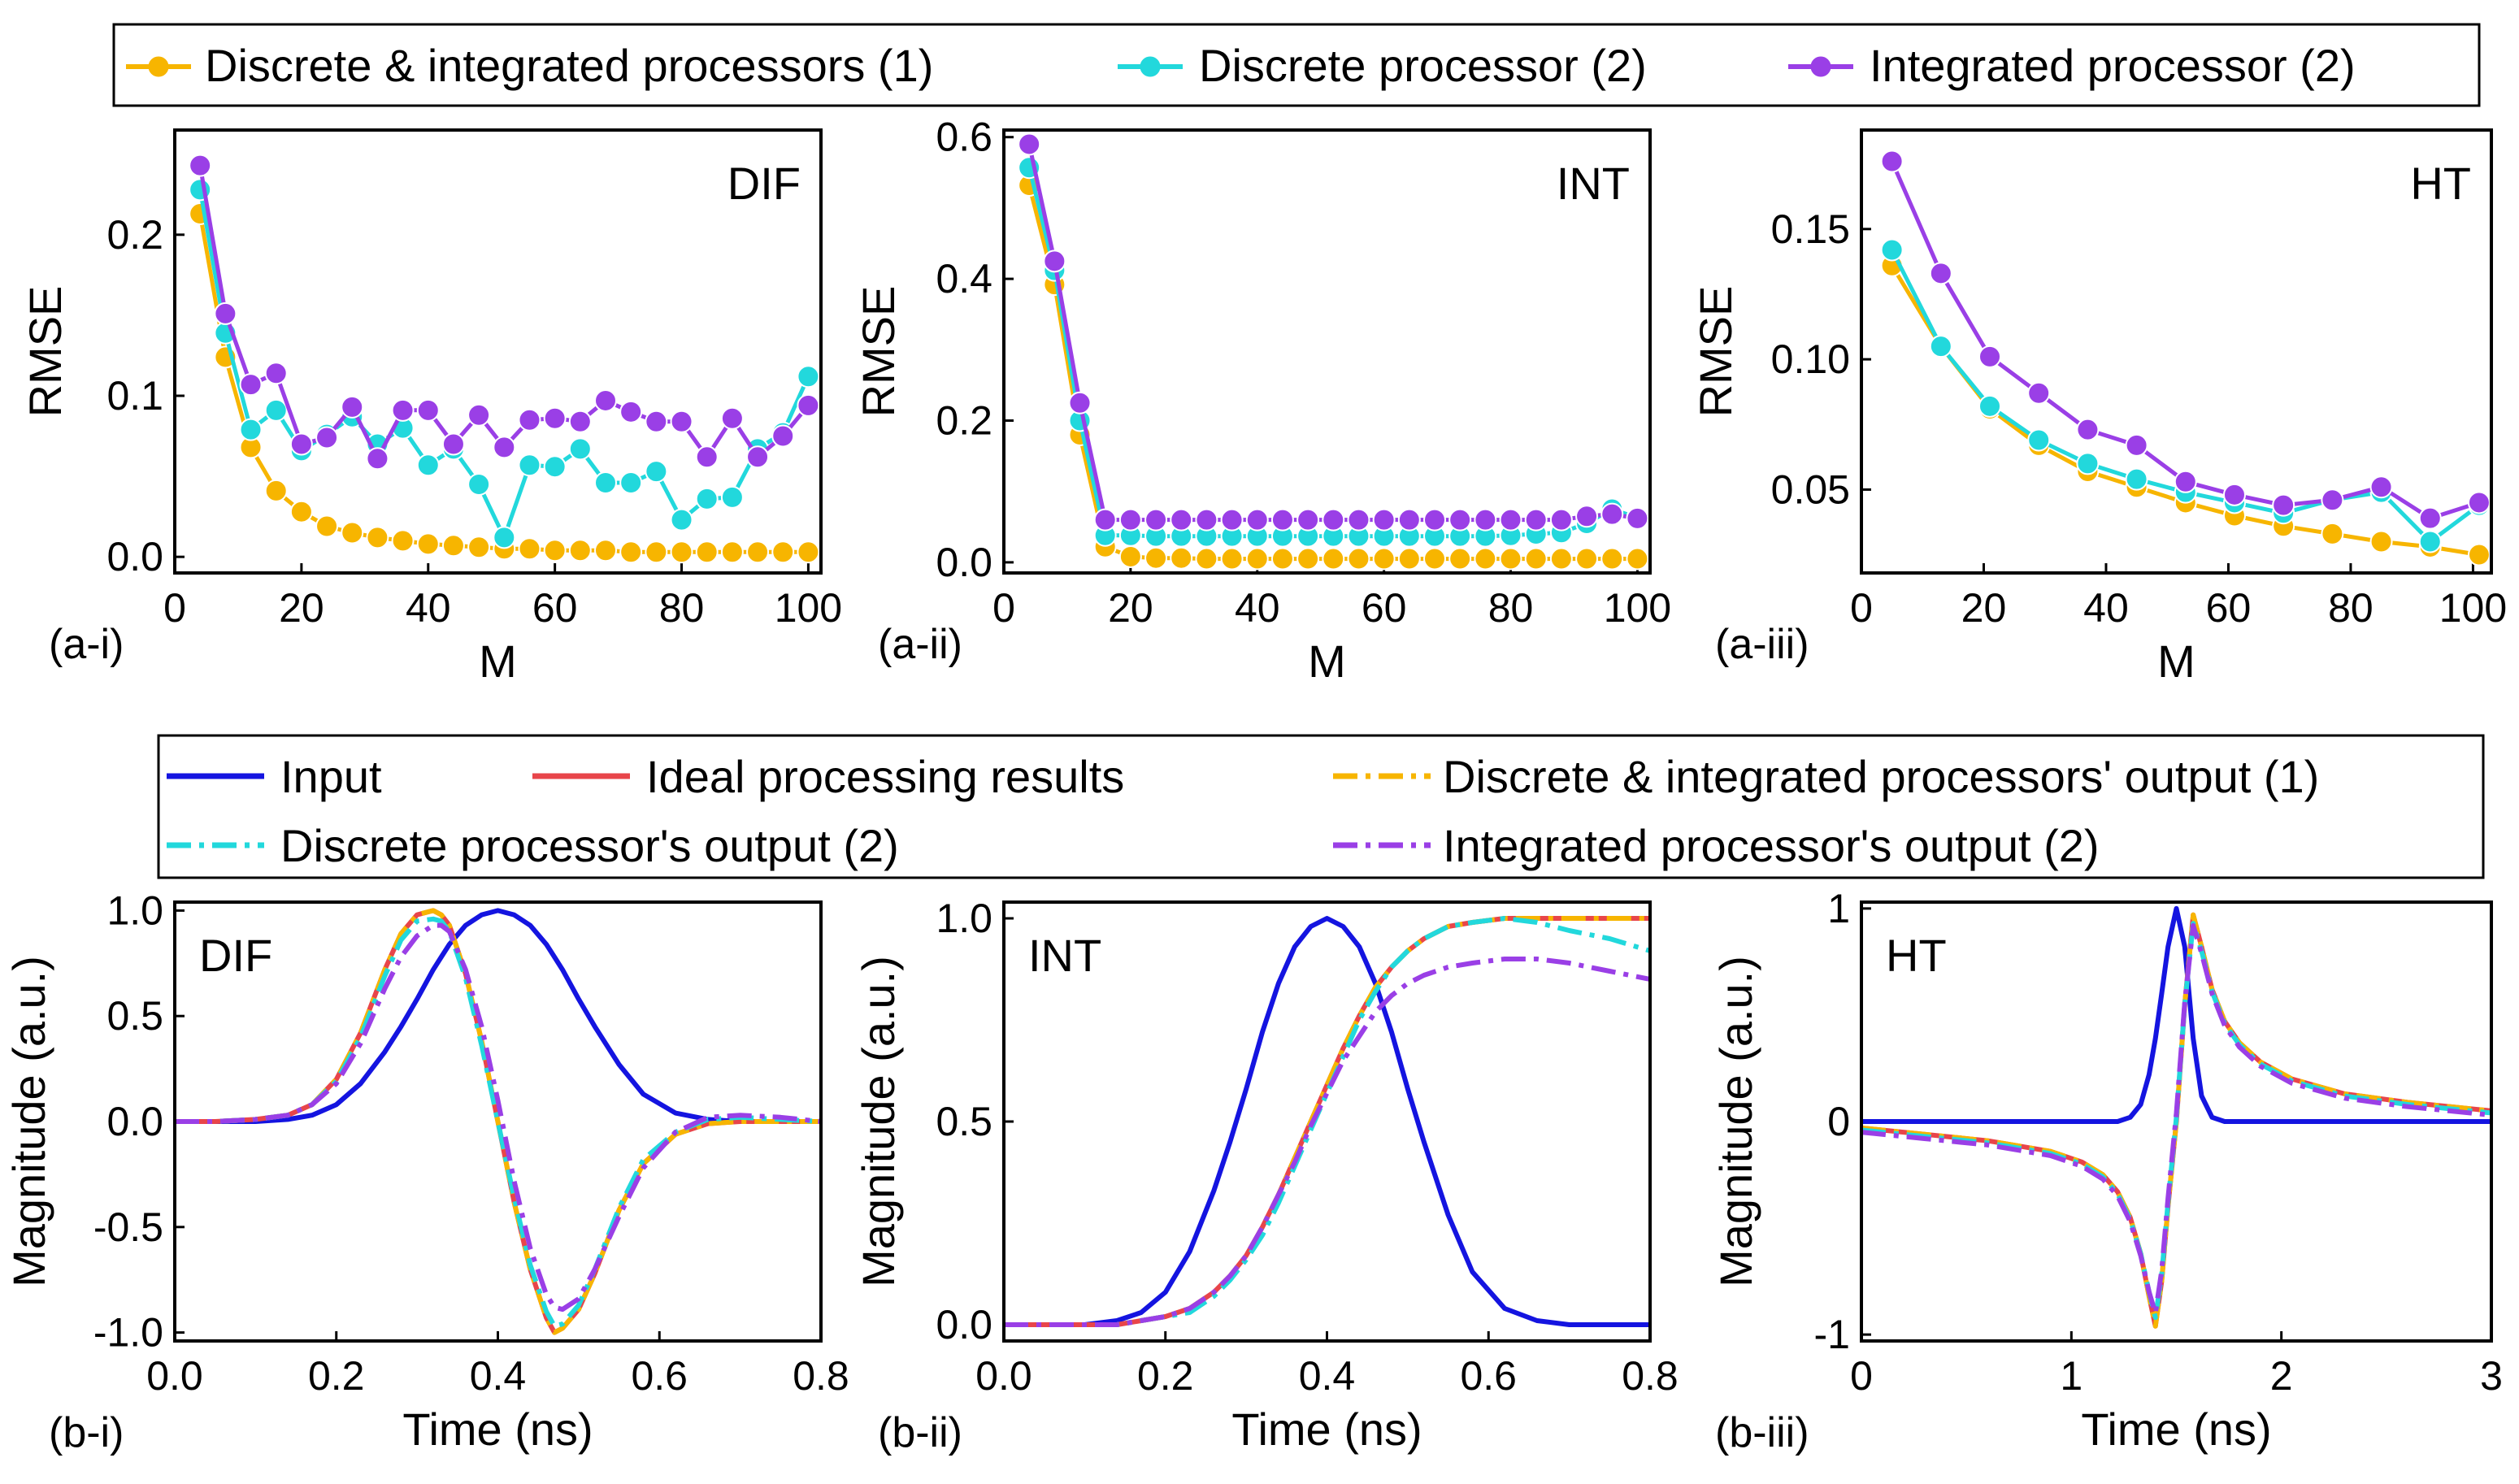  I want to click on y-tick-label: 1.0, so click(134, 910).